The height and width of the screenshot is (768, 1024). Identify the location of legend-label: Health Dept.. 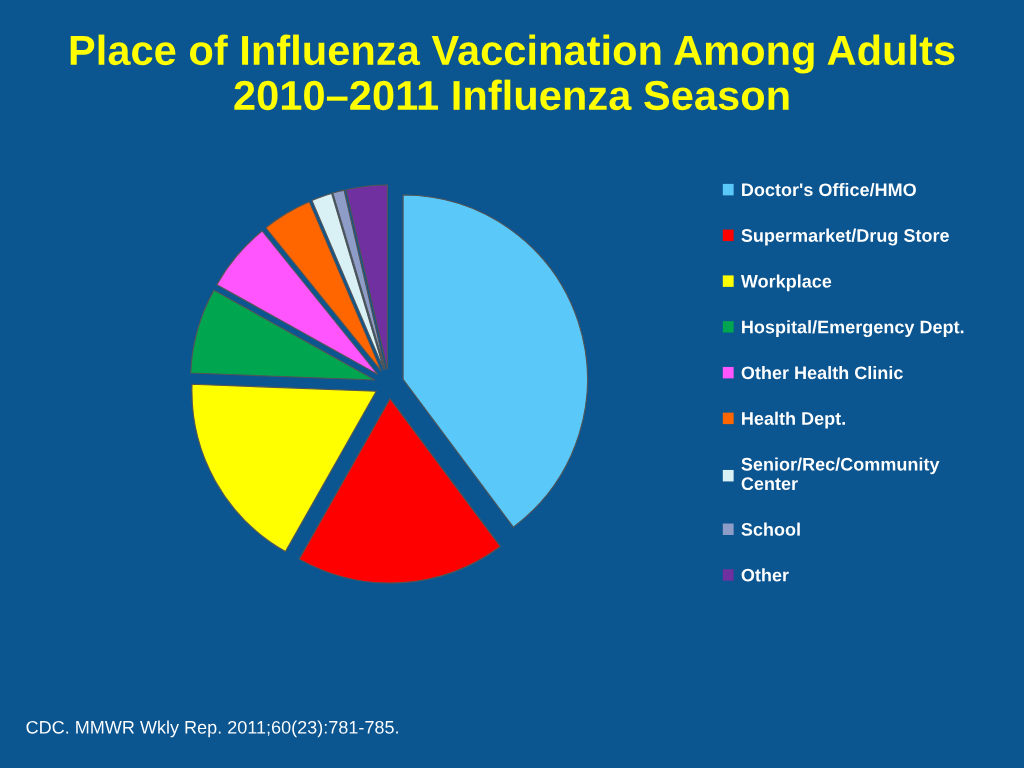
(793, 420).